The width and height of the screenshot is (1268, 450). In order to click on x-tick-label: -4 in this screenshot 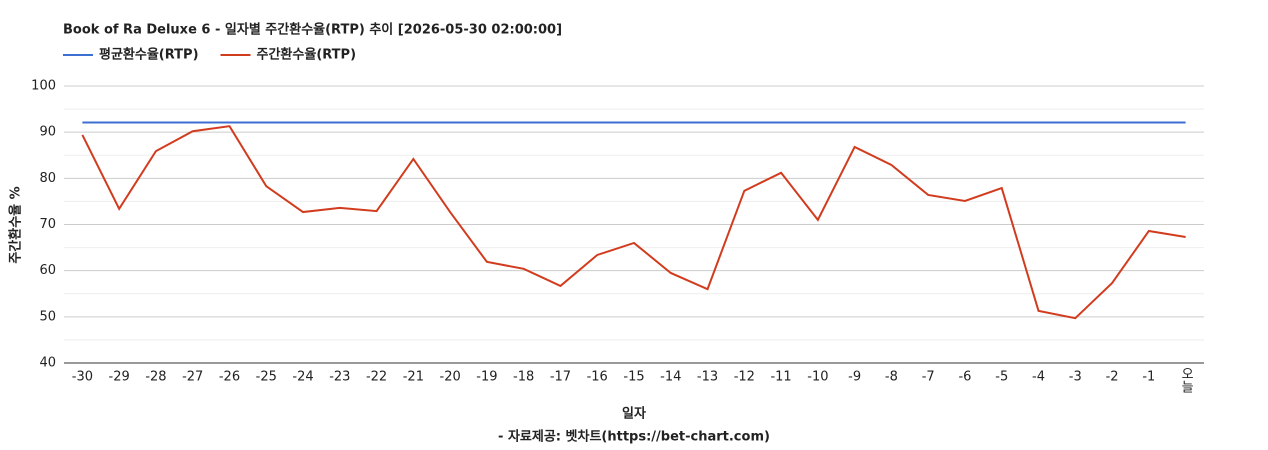, I will do `click(1038, 377)`.